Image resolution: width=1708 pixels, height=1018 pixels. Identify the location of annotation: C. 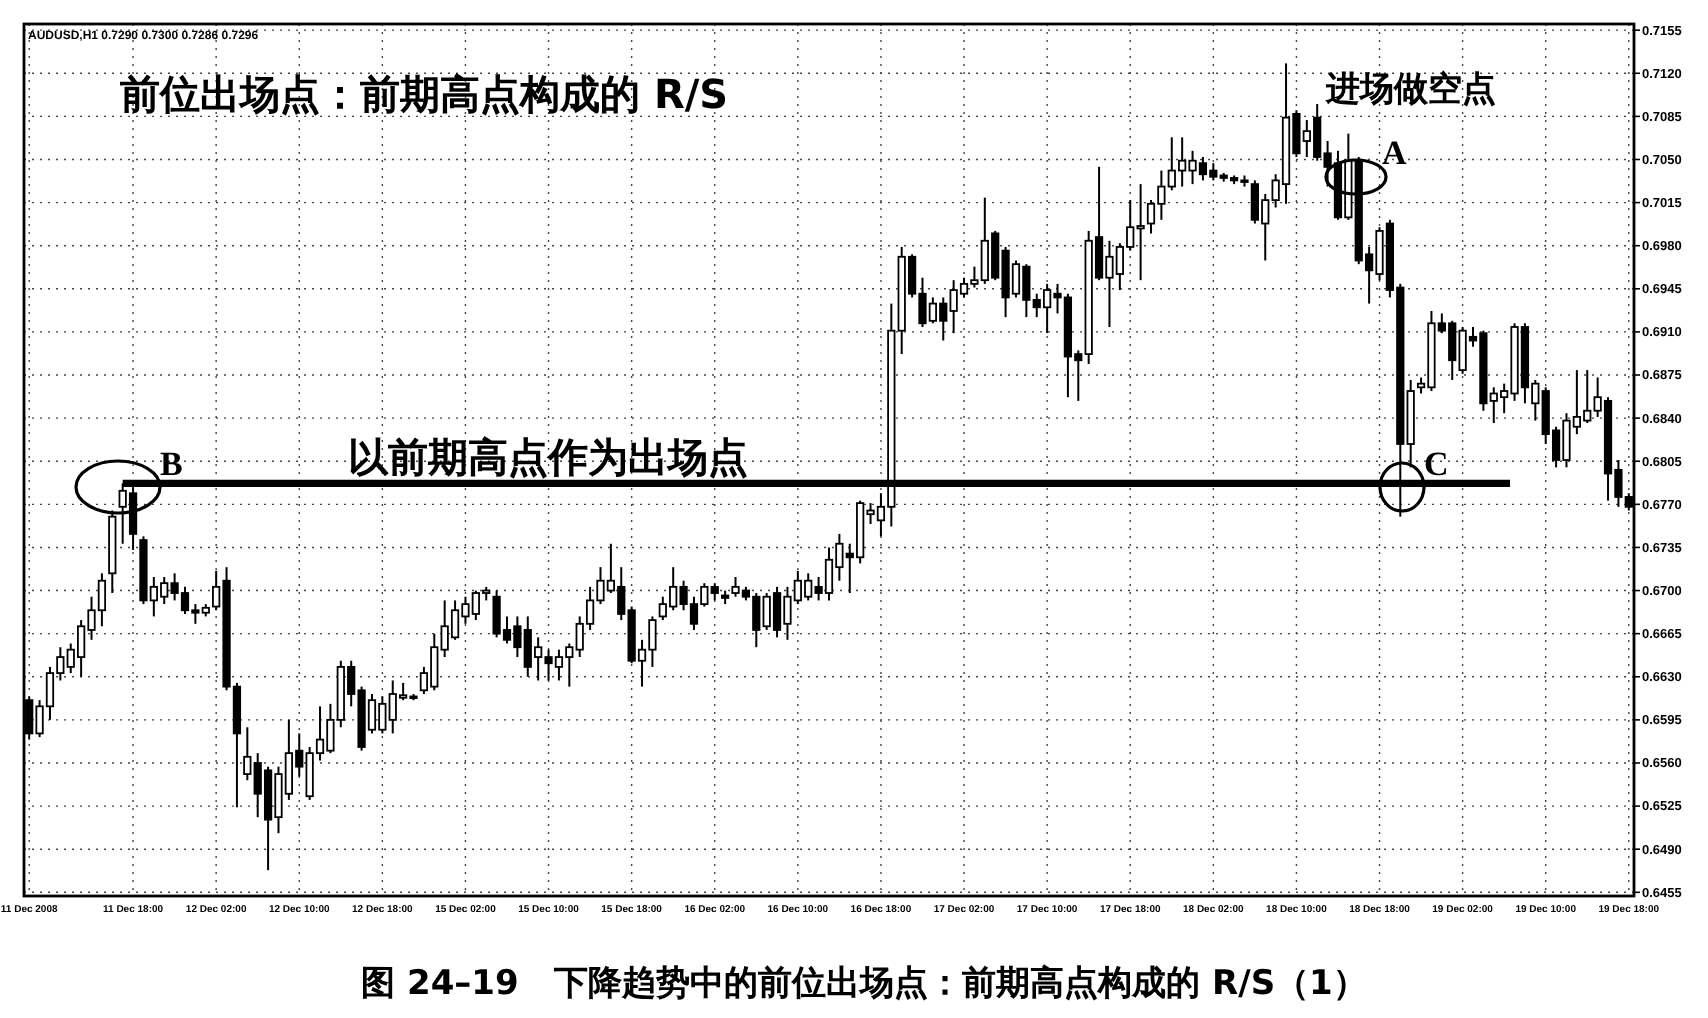
(1436, 464).